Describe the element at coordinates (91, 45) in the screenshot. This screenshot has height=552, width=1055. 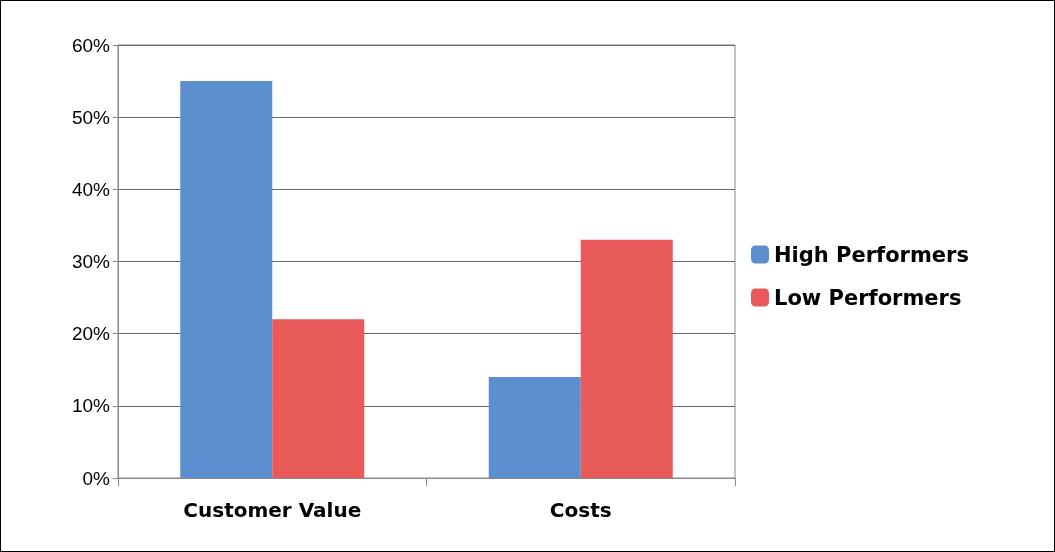
I see `y-tick-label: 60%` at that location.